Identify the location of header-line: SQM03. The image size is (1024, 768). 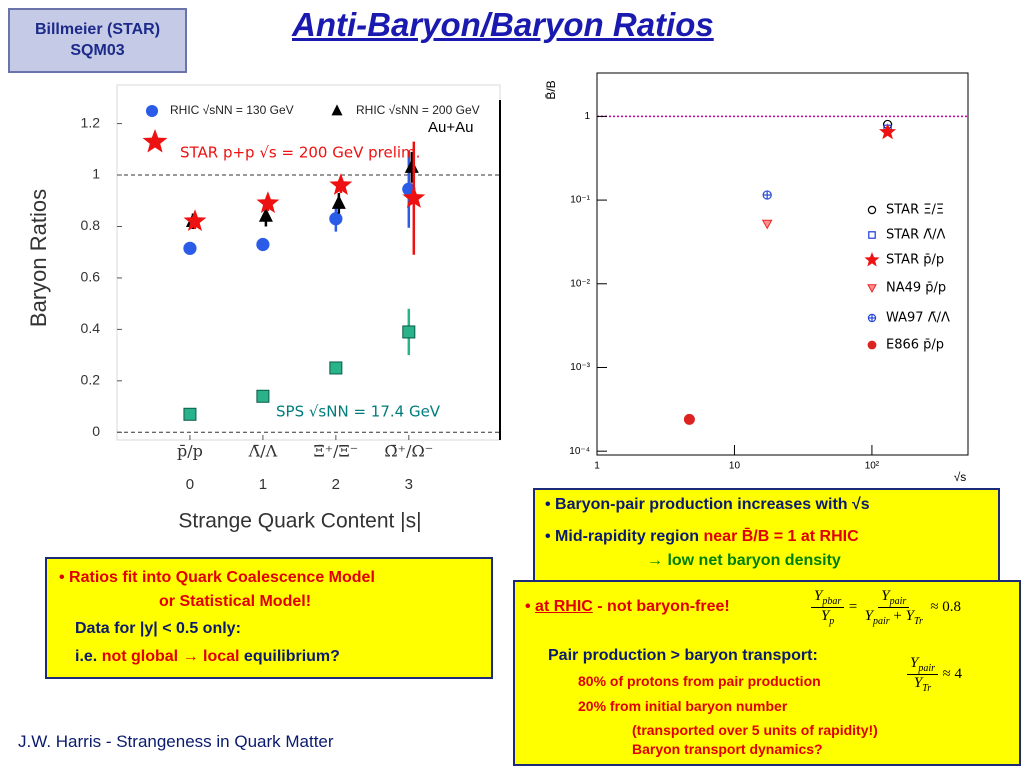
(97, 50).